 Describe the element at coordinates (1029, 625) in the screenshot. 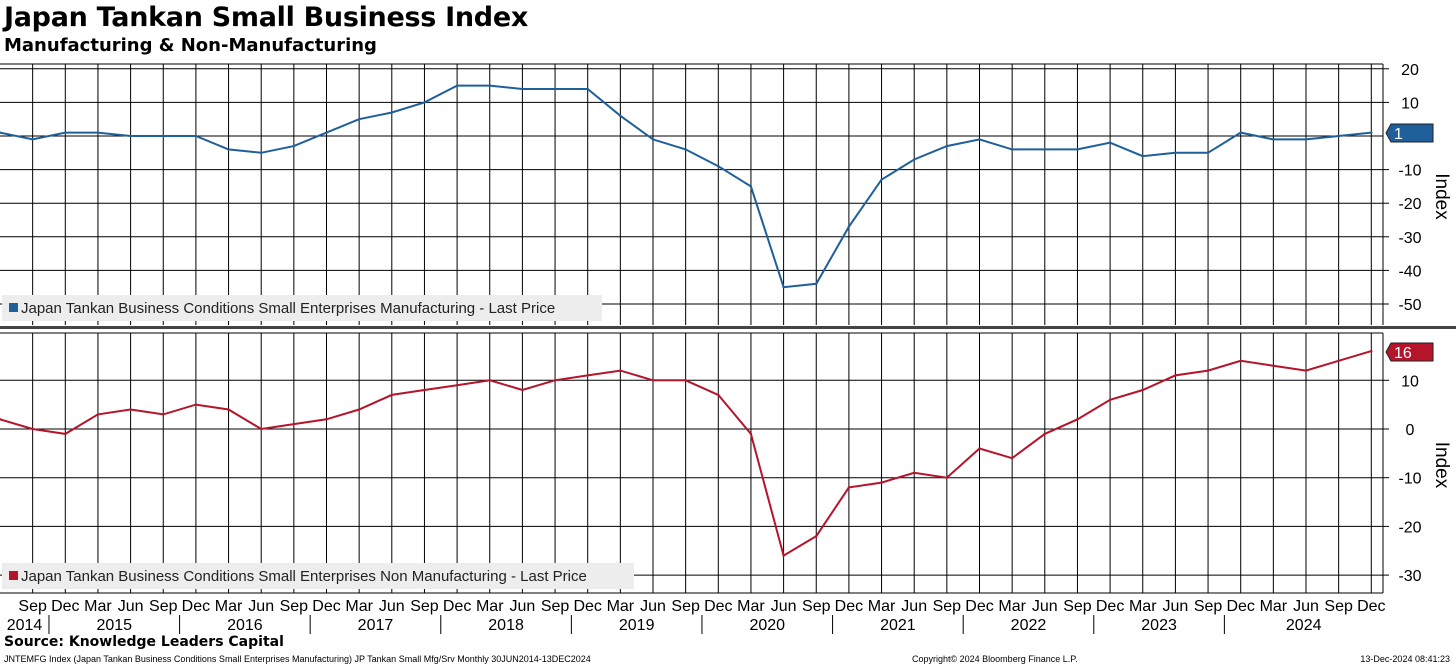

I see `x-tick-label-year: 2022` at that location.